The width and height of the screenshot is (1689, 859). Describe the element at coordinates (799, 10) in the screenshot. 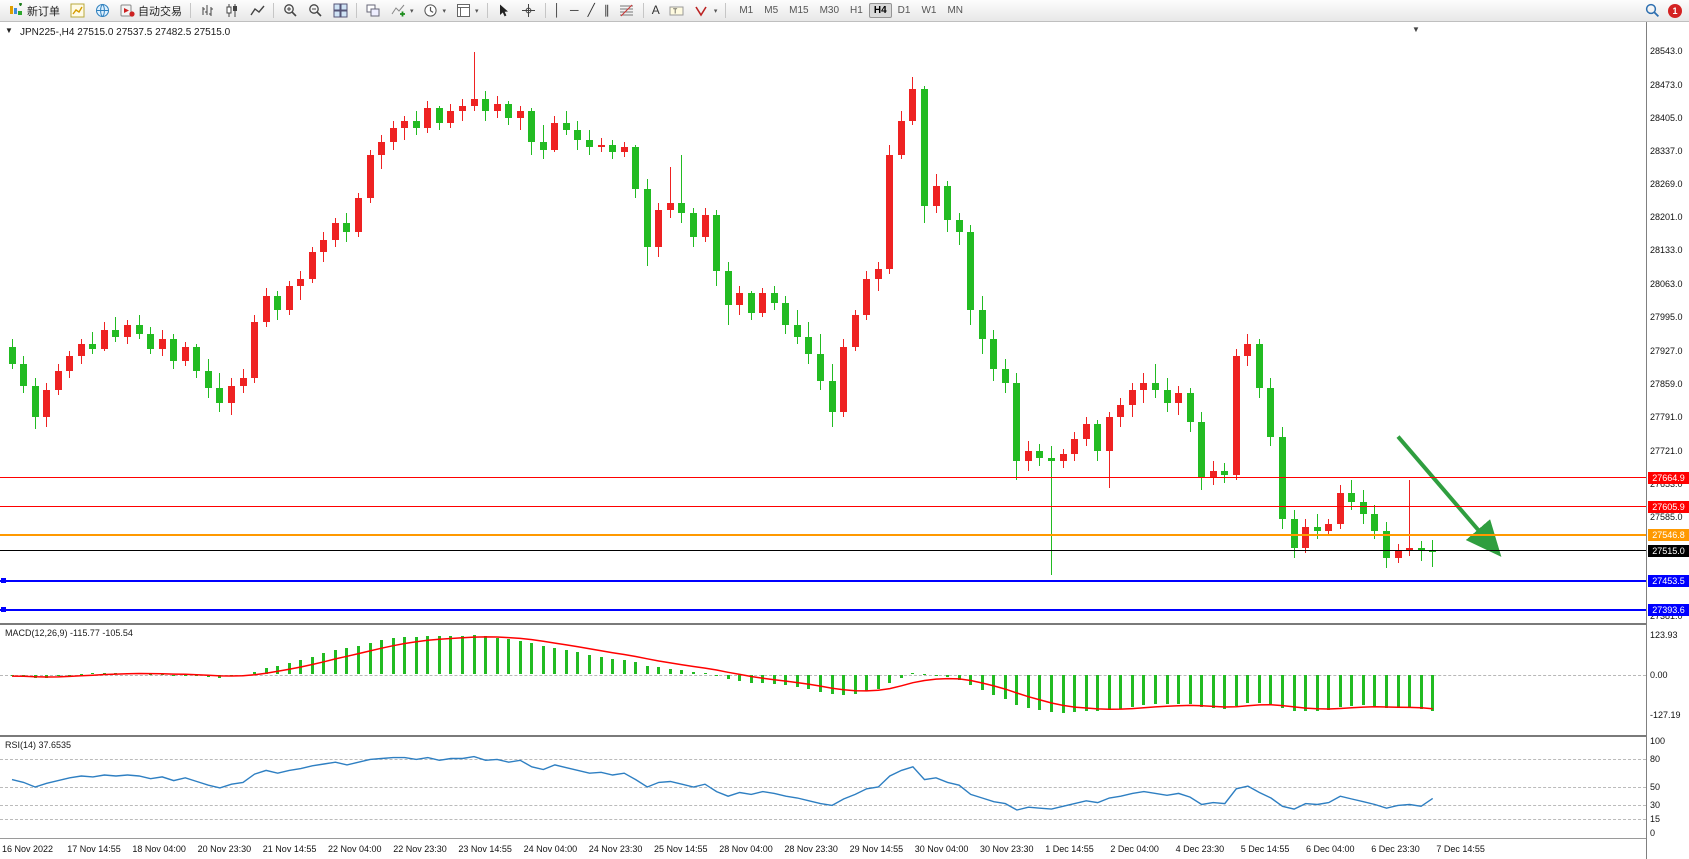

I see `tab-timeframe-m15: M15` at that location.